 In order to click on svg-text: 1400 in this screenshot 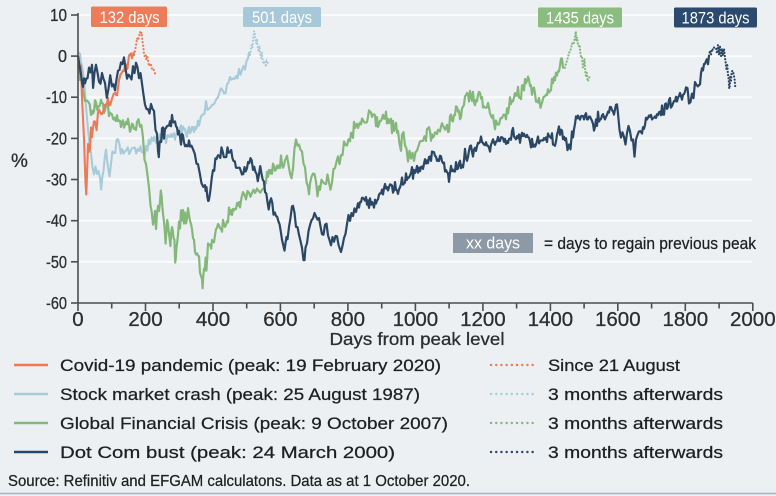, I will do `click(551, 319)`.